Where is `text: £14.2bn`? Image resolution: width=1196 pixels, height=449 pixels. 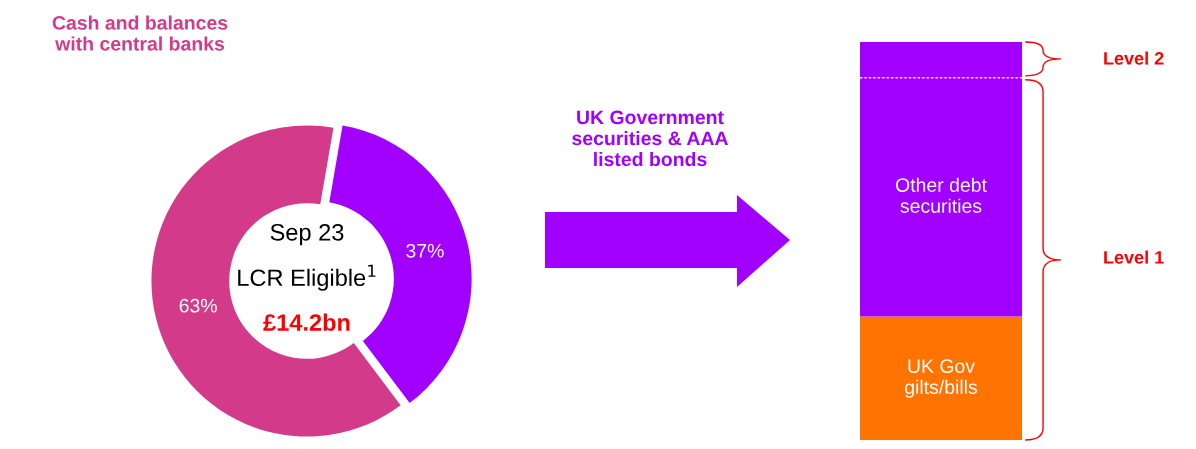 text: £14.2bn is located at coordinates (306, 322).